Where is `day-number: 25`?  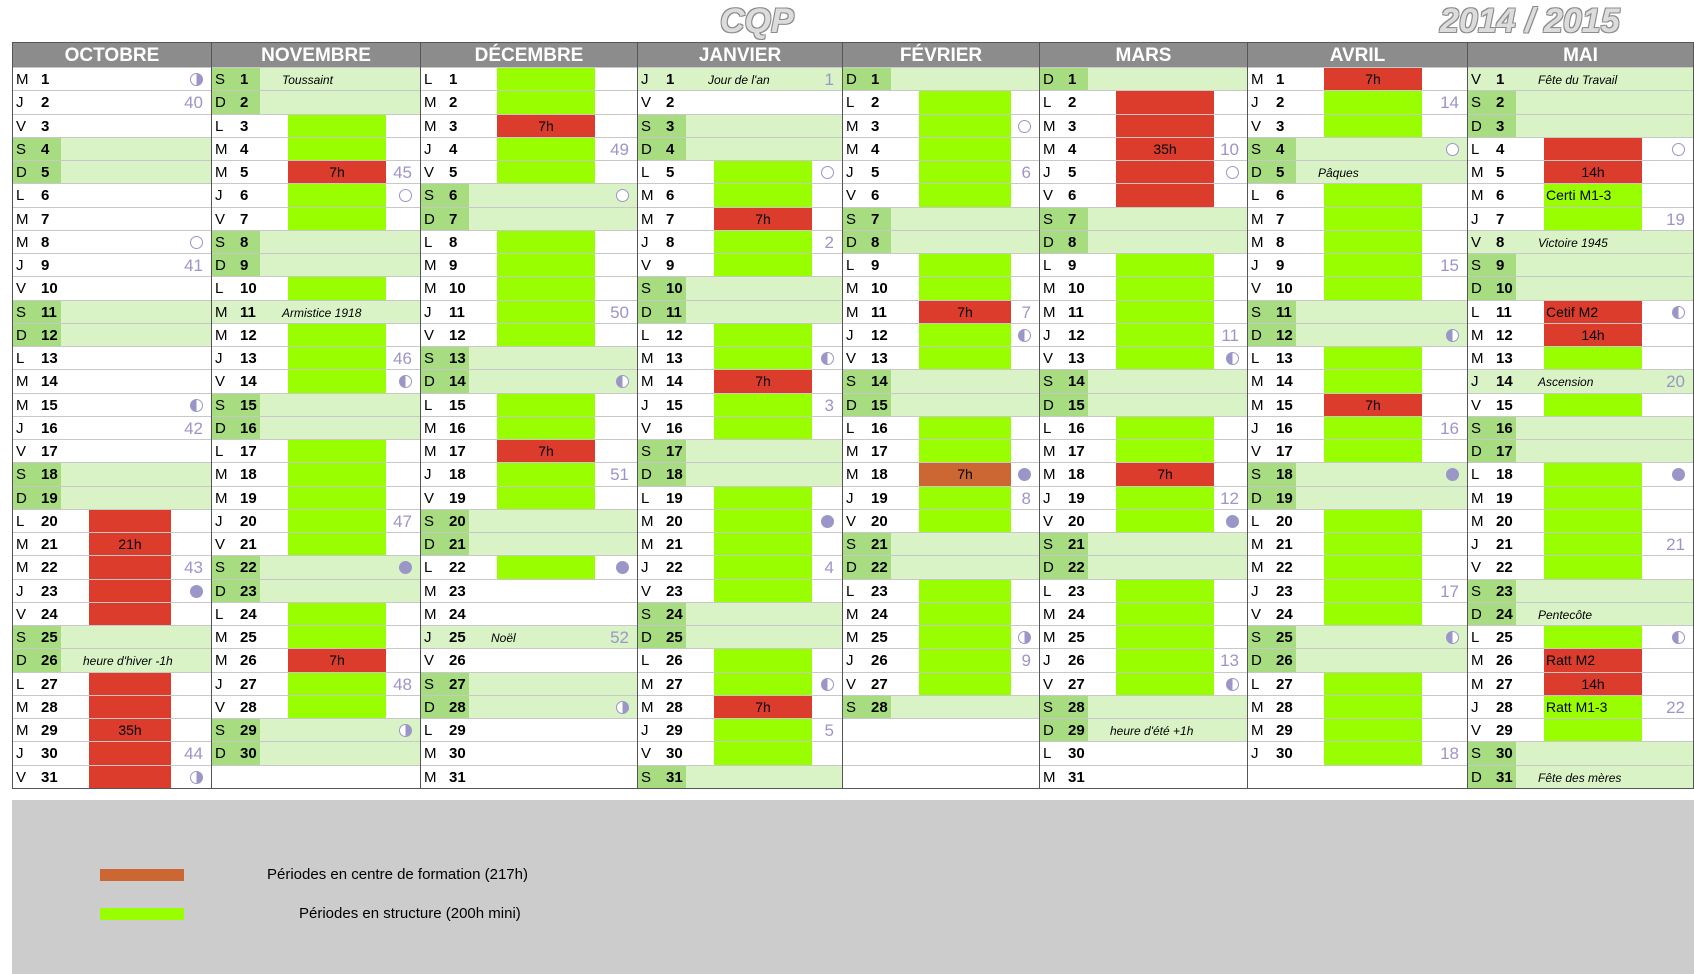
day-number: 25 is located at coordinates (1504, 637).